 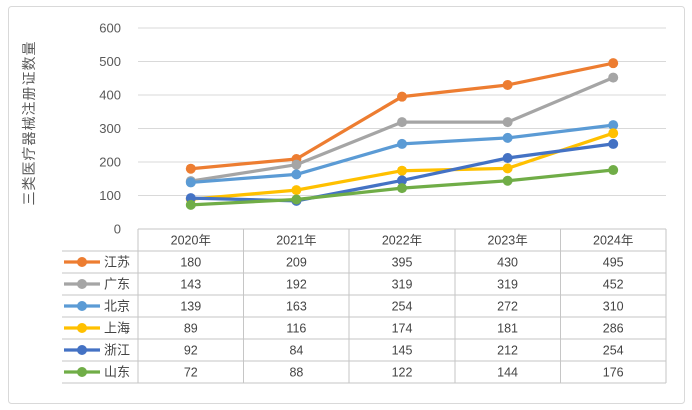 I want to click on table-value-cell: 395, so click(x=402, y=263).